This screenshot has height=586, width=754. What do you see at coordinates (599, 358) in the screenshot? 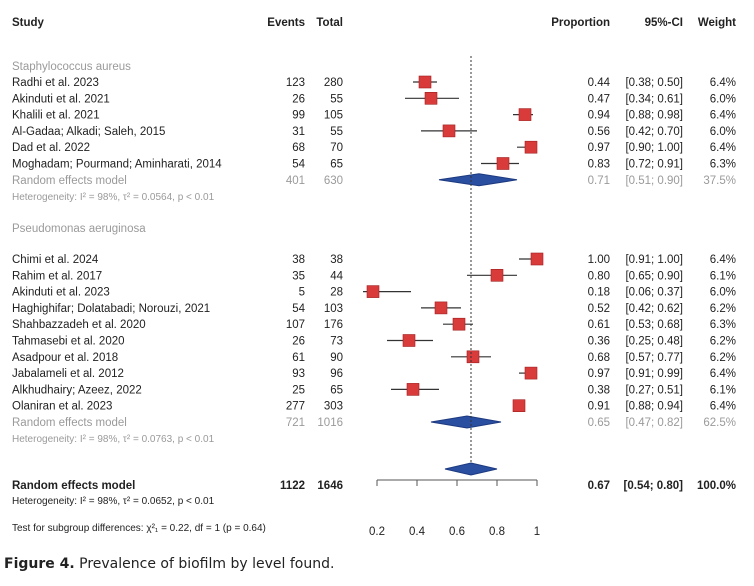
I see `proportion-value: 0.68` at bounding box center [599, 358].